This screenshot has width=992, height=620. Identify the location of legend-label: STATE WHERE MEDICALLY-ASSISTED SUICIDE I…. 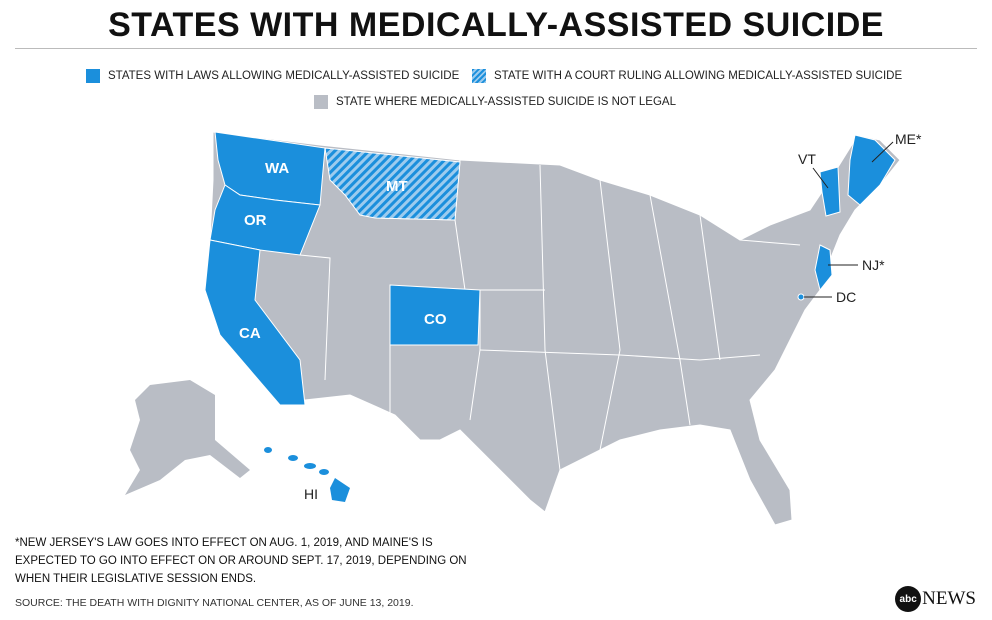
(506, 102).